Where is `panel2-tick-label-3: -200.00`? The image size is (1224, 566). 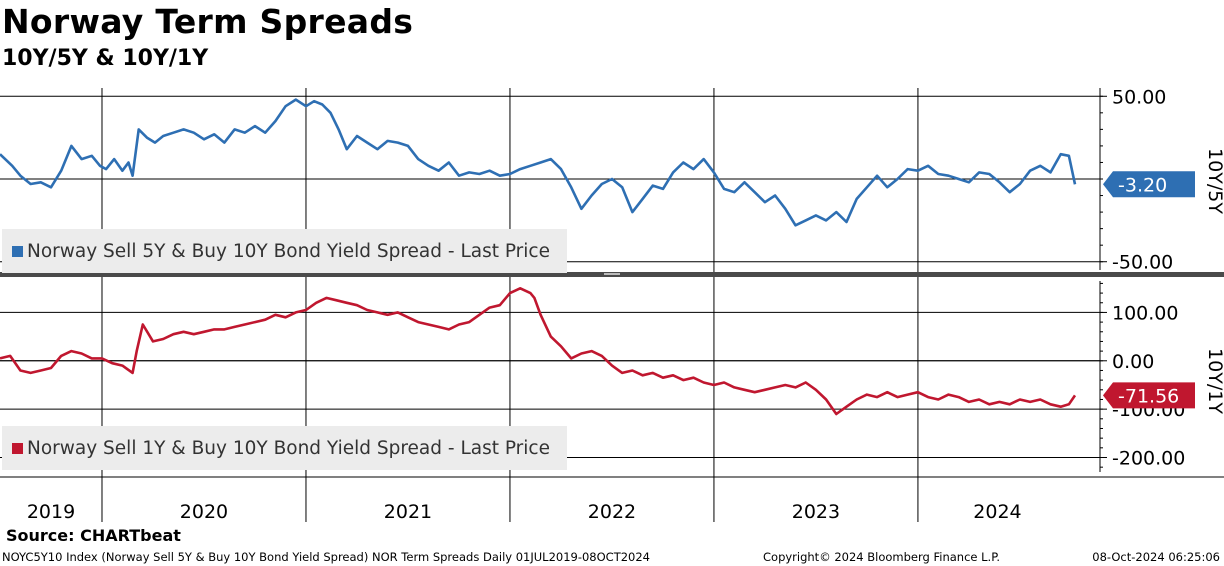 panel2-tick-label-3: -200.00 is located at coordinates (1148, 458).